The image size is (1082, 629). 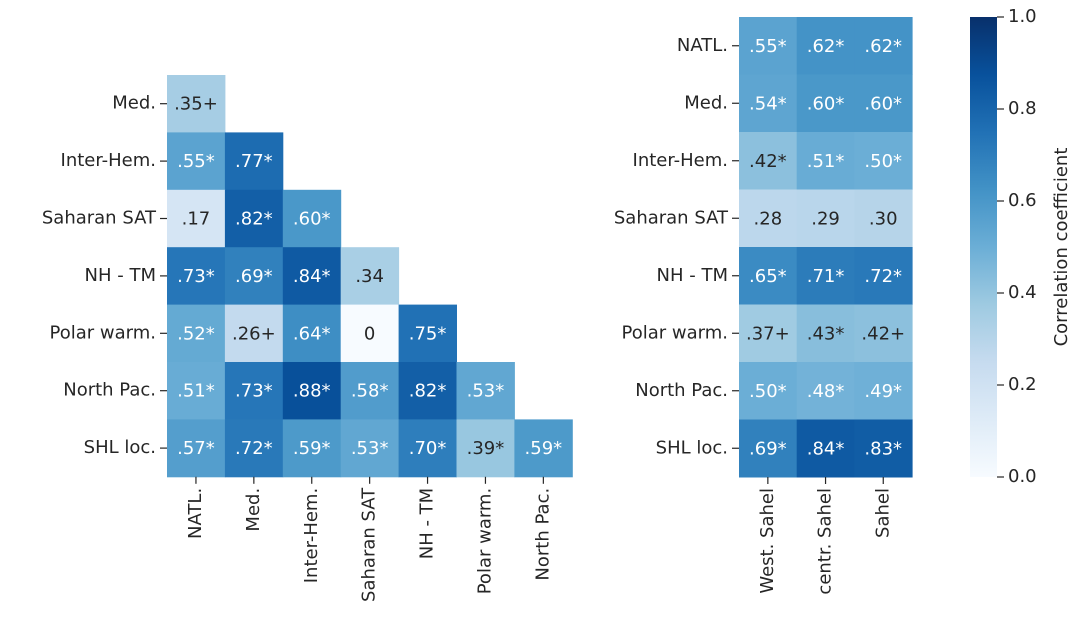 What do you see at coordinates (1022, 384) in the screenshot?
I see `colorbar-tick-label: 0.2` at bounding box center [1022, 384].